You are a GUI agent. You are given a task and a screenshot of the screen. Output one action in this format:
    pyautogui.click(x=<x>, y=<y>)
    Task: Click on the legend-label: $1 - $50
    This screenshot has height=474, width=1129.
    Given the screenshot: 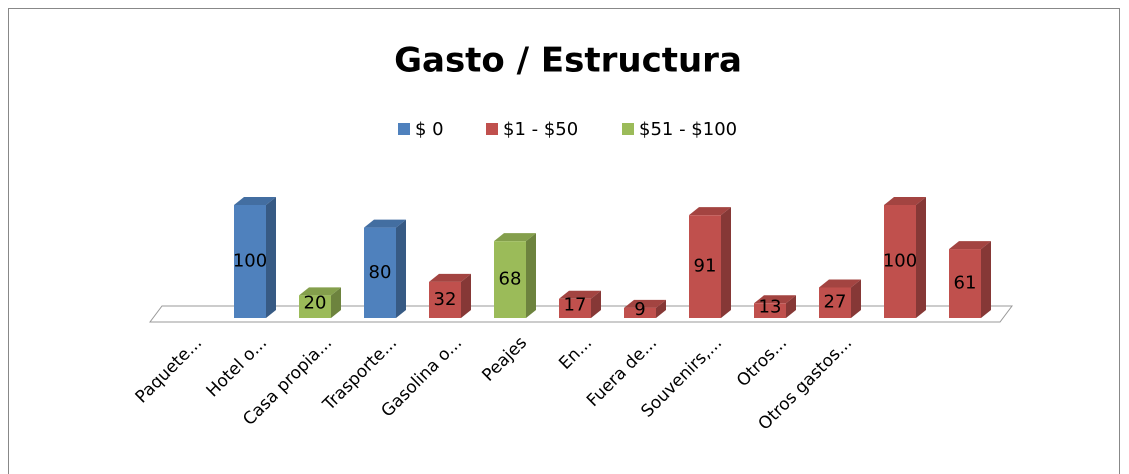 What is the action you would take?
    pyautogui.click(x=540, y=129)
    